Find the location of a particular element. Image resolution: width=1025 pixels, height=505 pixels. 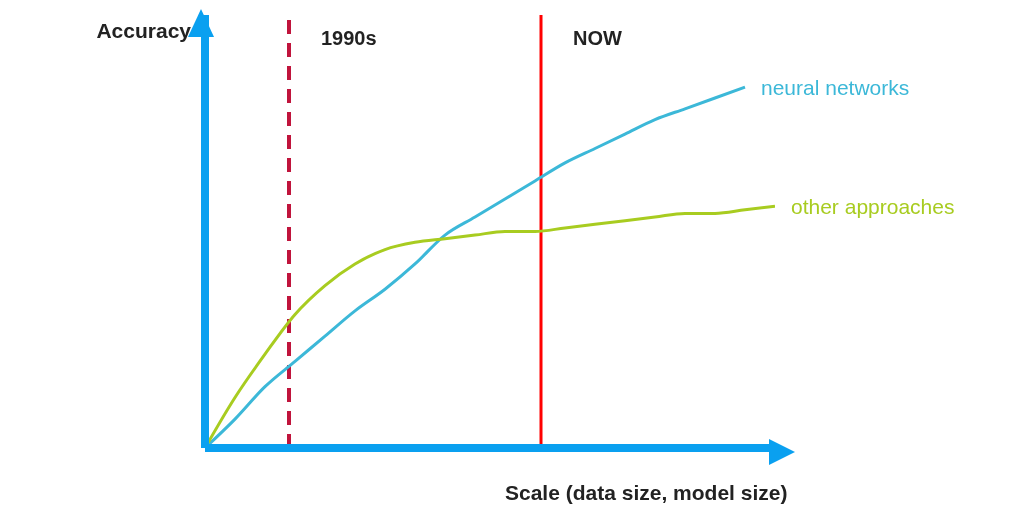

series-label: other approaches is located at coordinates (873, 207).